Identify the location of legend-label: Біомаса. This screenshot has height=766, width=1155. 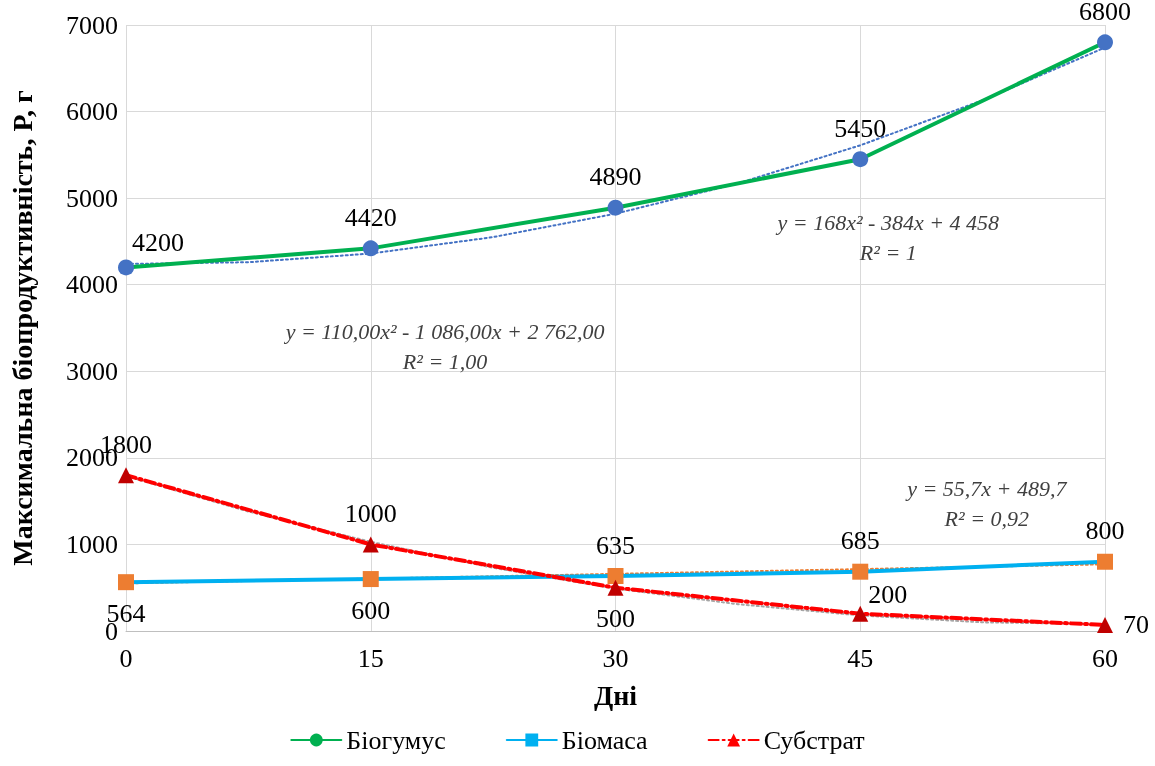
(605, 740).